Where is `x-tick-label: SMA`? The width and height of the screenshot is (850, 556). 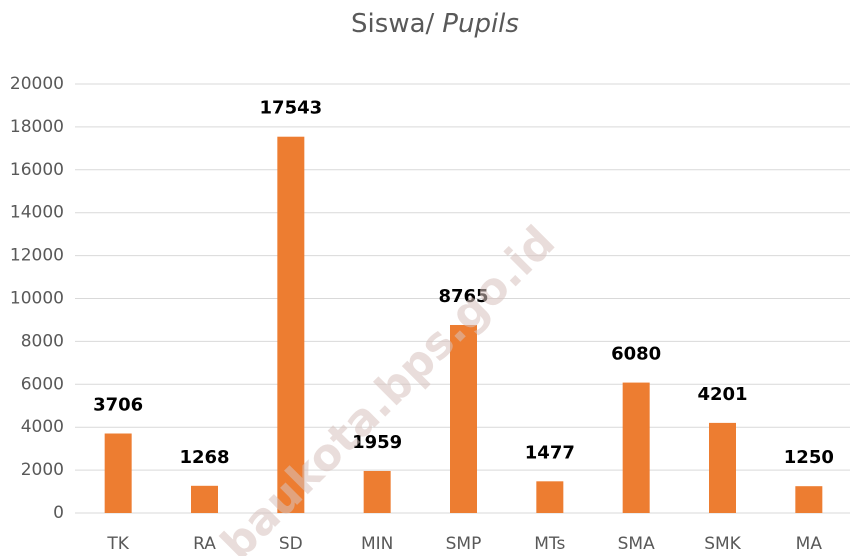 x-tick-label: SMA is located at coordinates (636, 544).